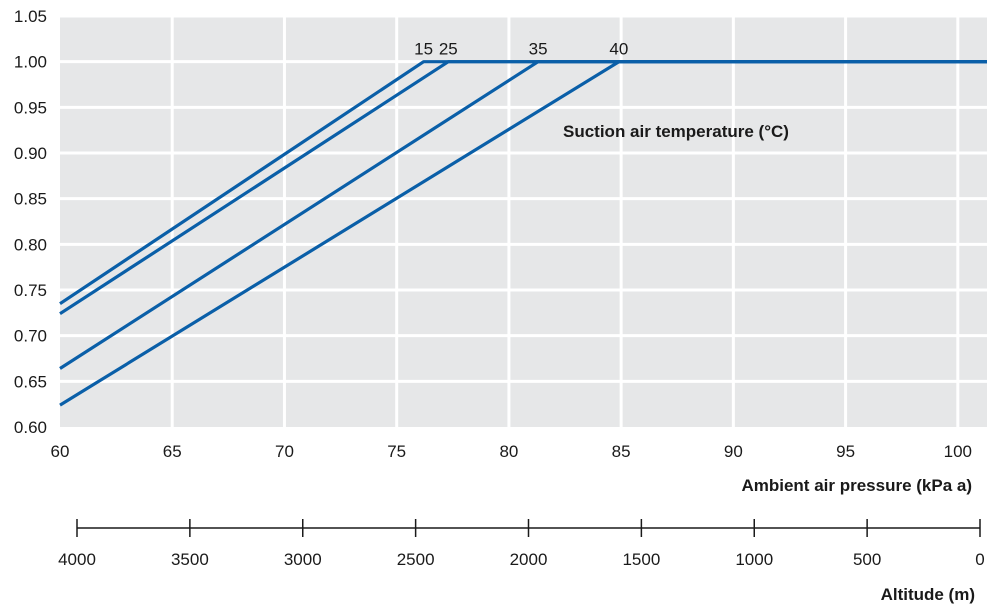  I want to click on y-tick-label: 0.80, so click(30, 244).